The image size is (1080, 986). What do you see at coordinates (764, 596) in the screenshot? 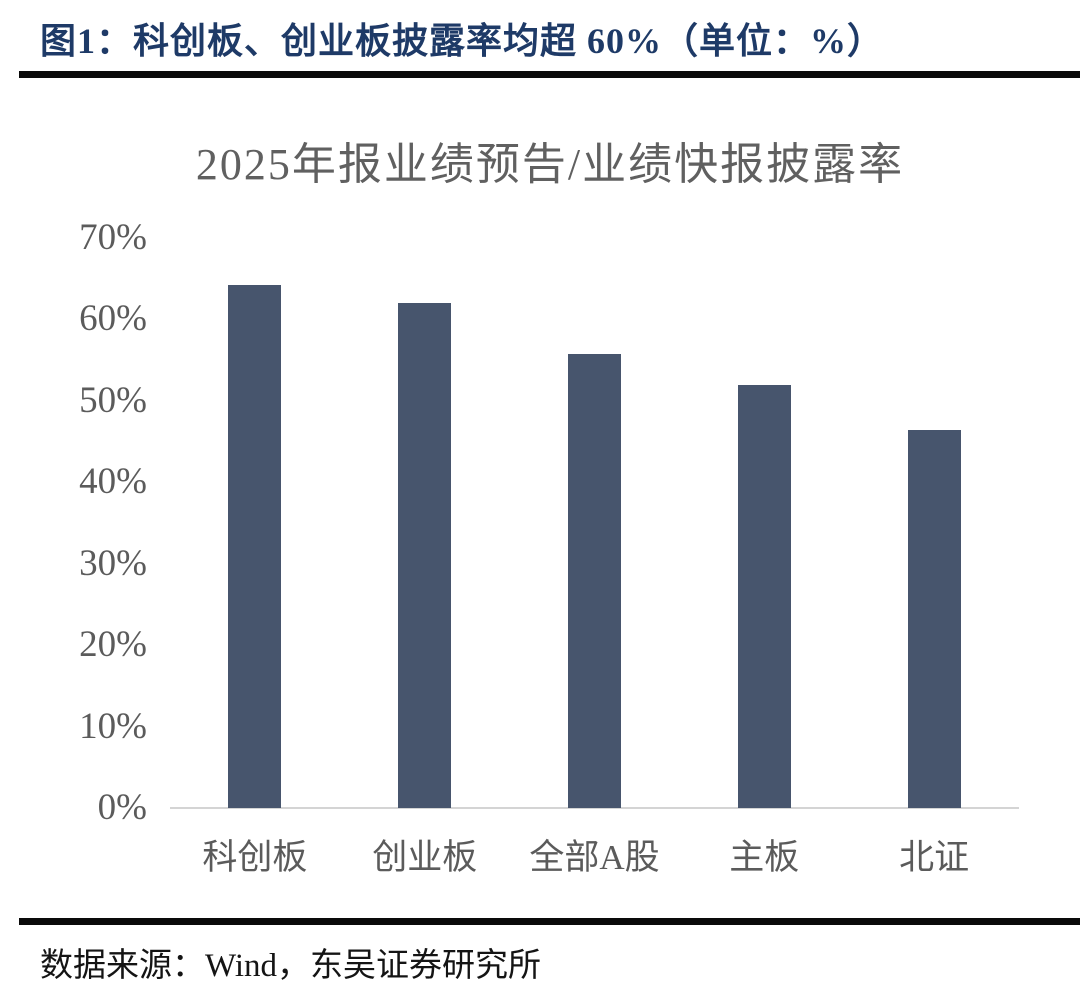
I see `bar-主板` at bounding box center [764, 596].